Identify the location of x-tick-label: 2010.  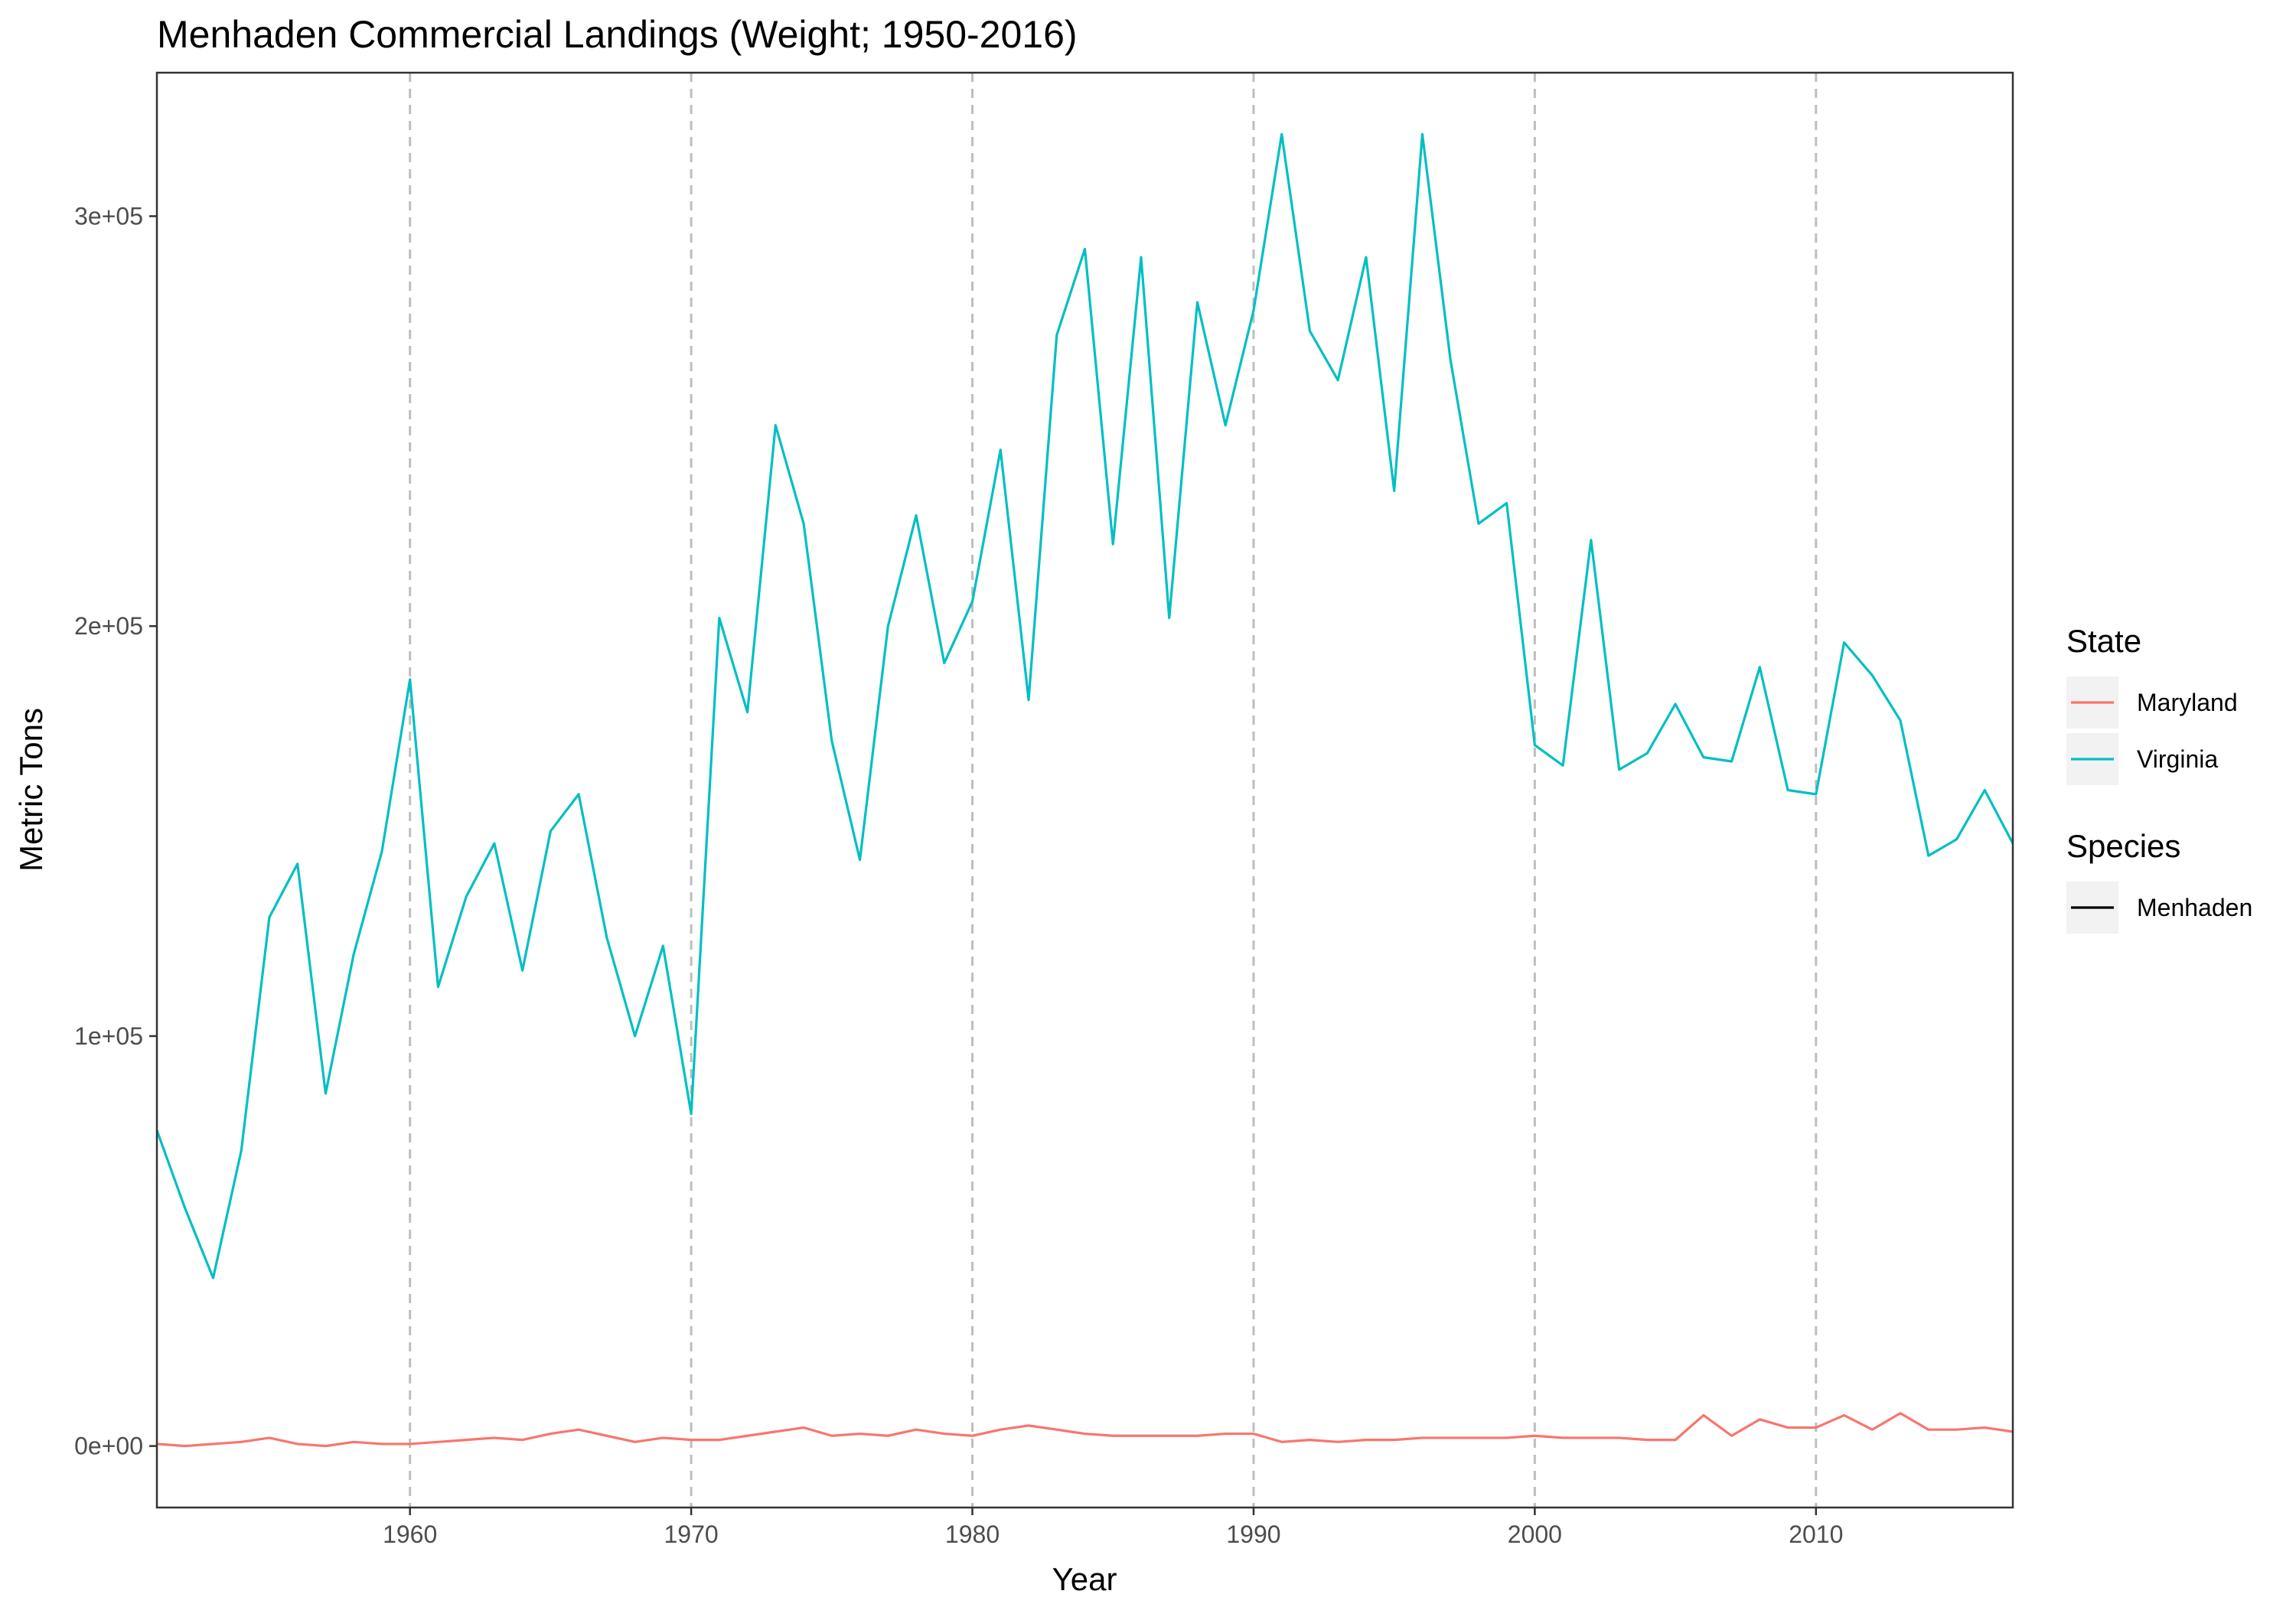
(1816, 1535).